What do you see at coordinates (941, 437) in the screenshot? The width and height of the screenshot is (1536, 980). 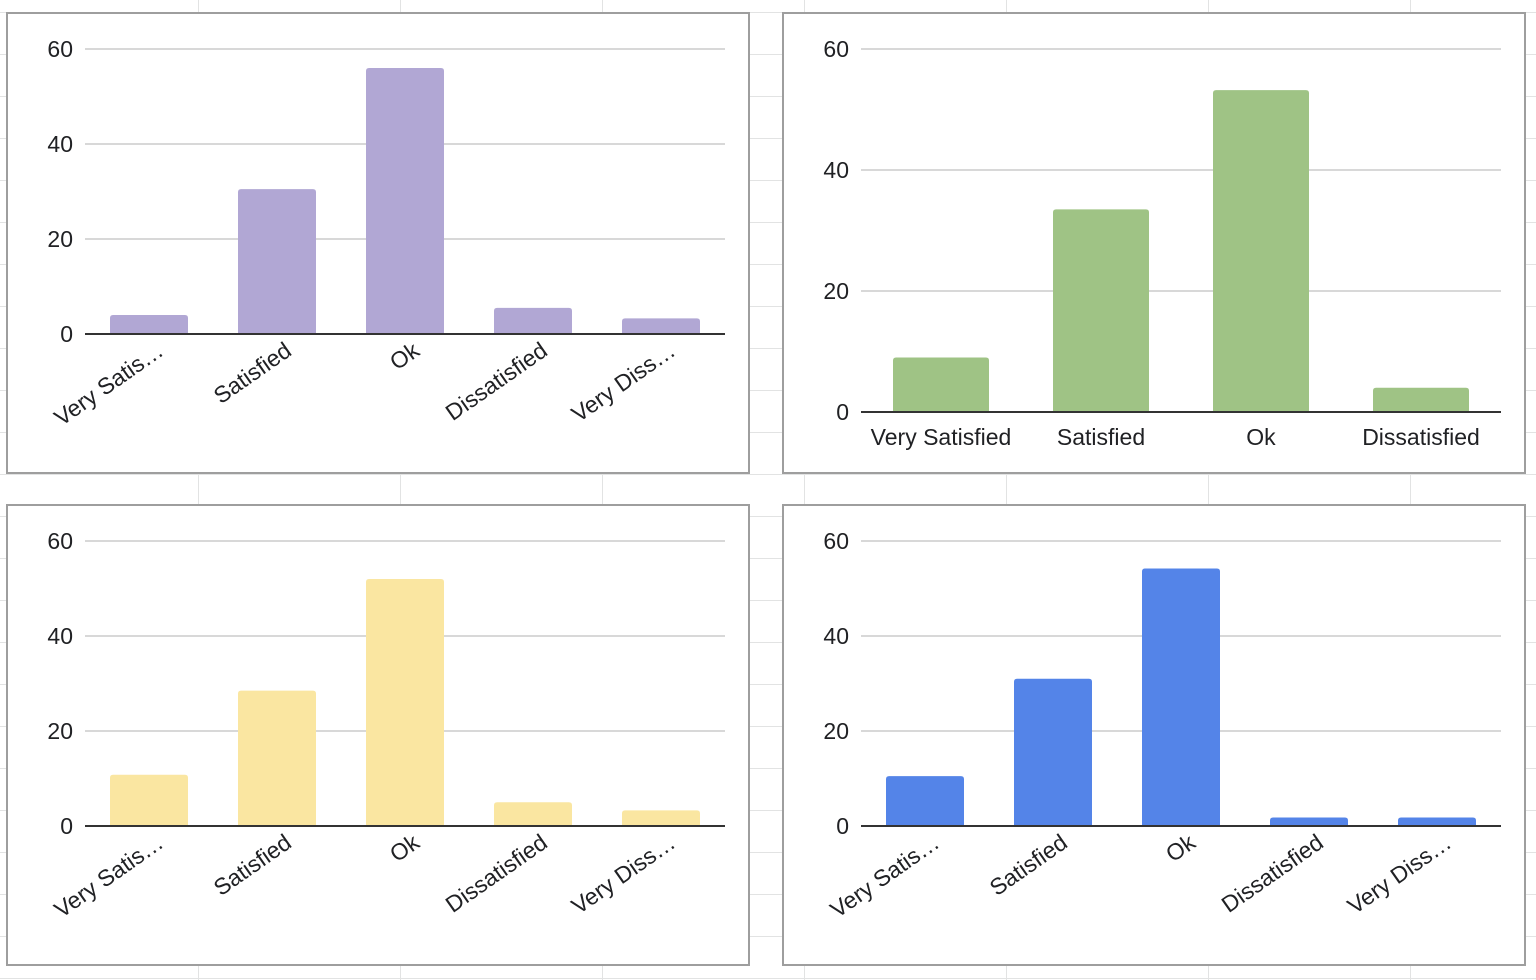 I see `x-tick-label: Very Satisfied` at bounding box center [941, 437].